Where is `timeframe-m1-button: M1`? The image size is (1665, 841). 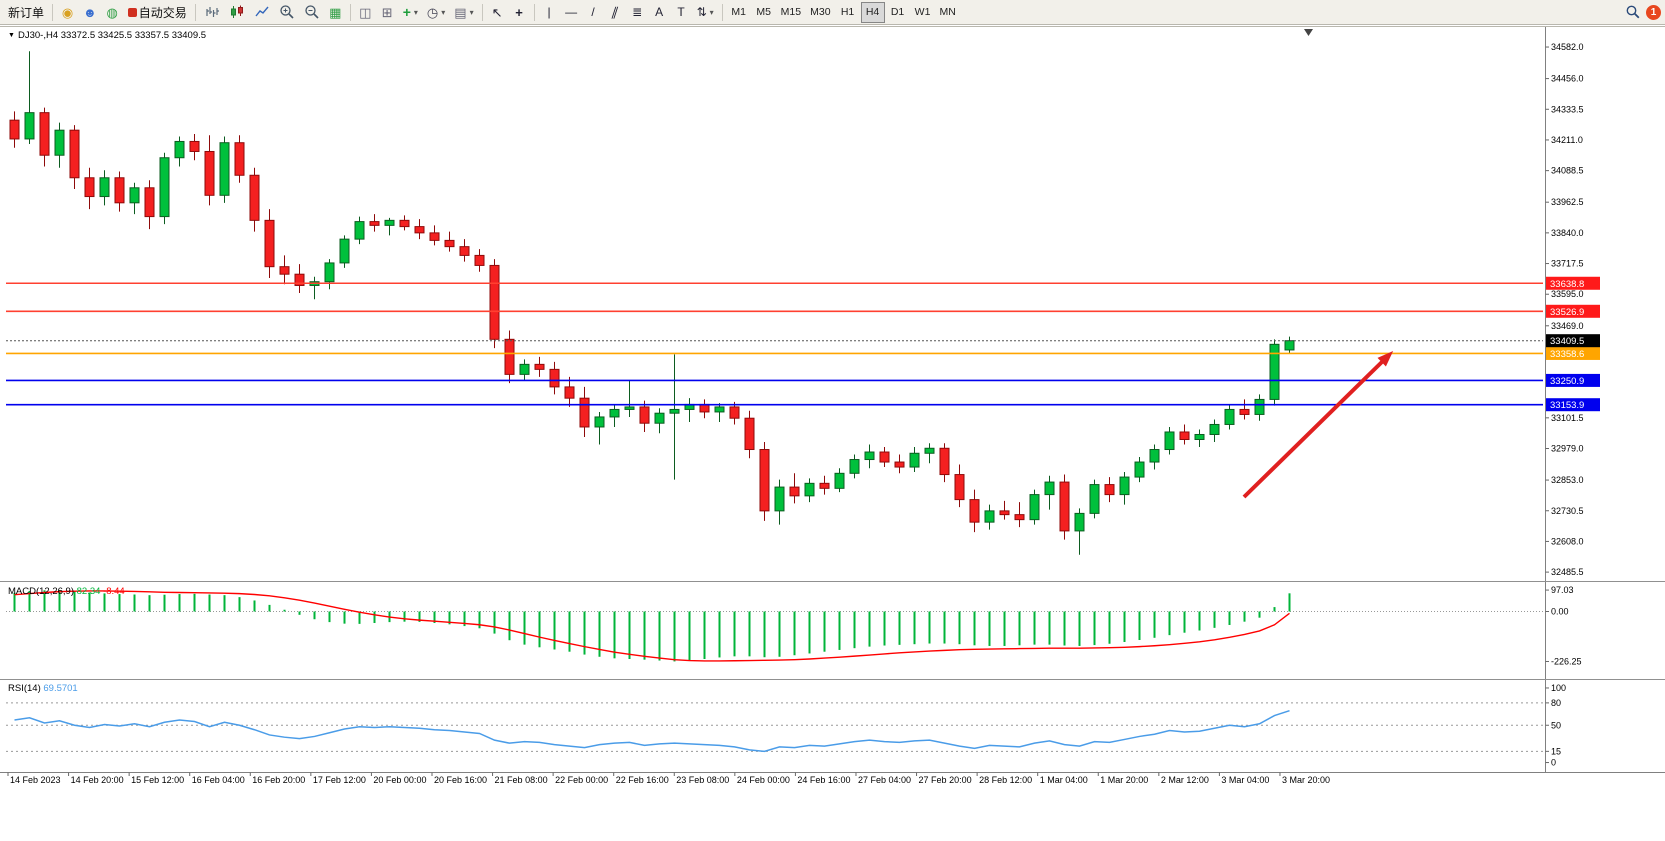
timeframe-m1-button: M1 is located at coordinates (739, 12).